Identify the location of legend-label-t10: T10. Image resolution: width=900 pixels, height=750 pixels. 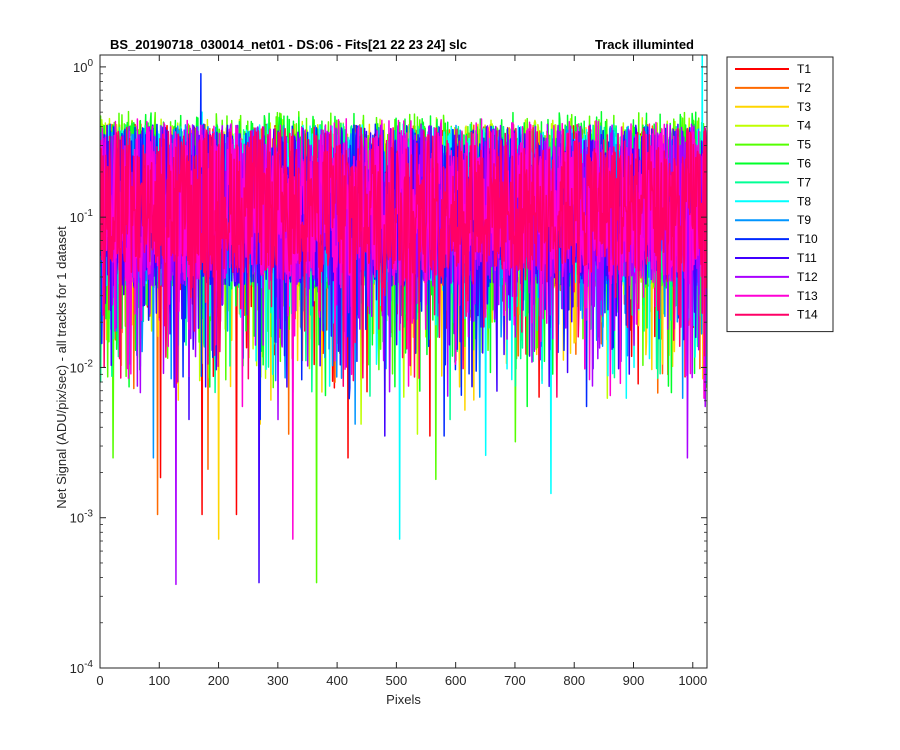
(807, 239).